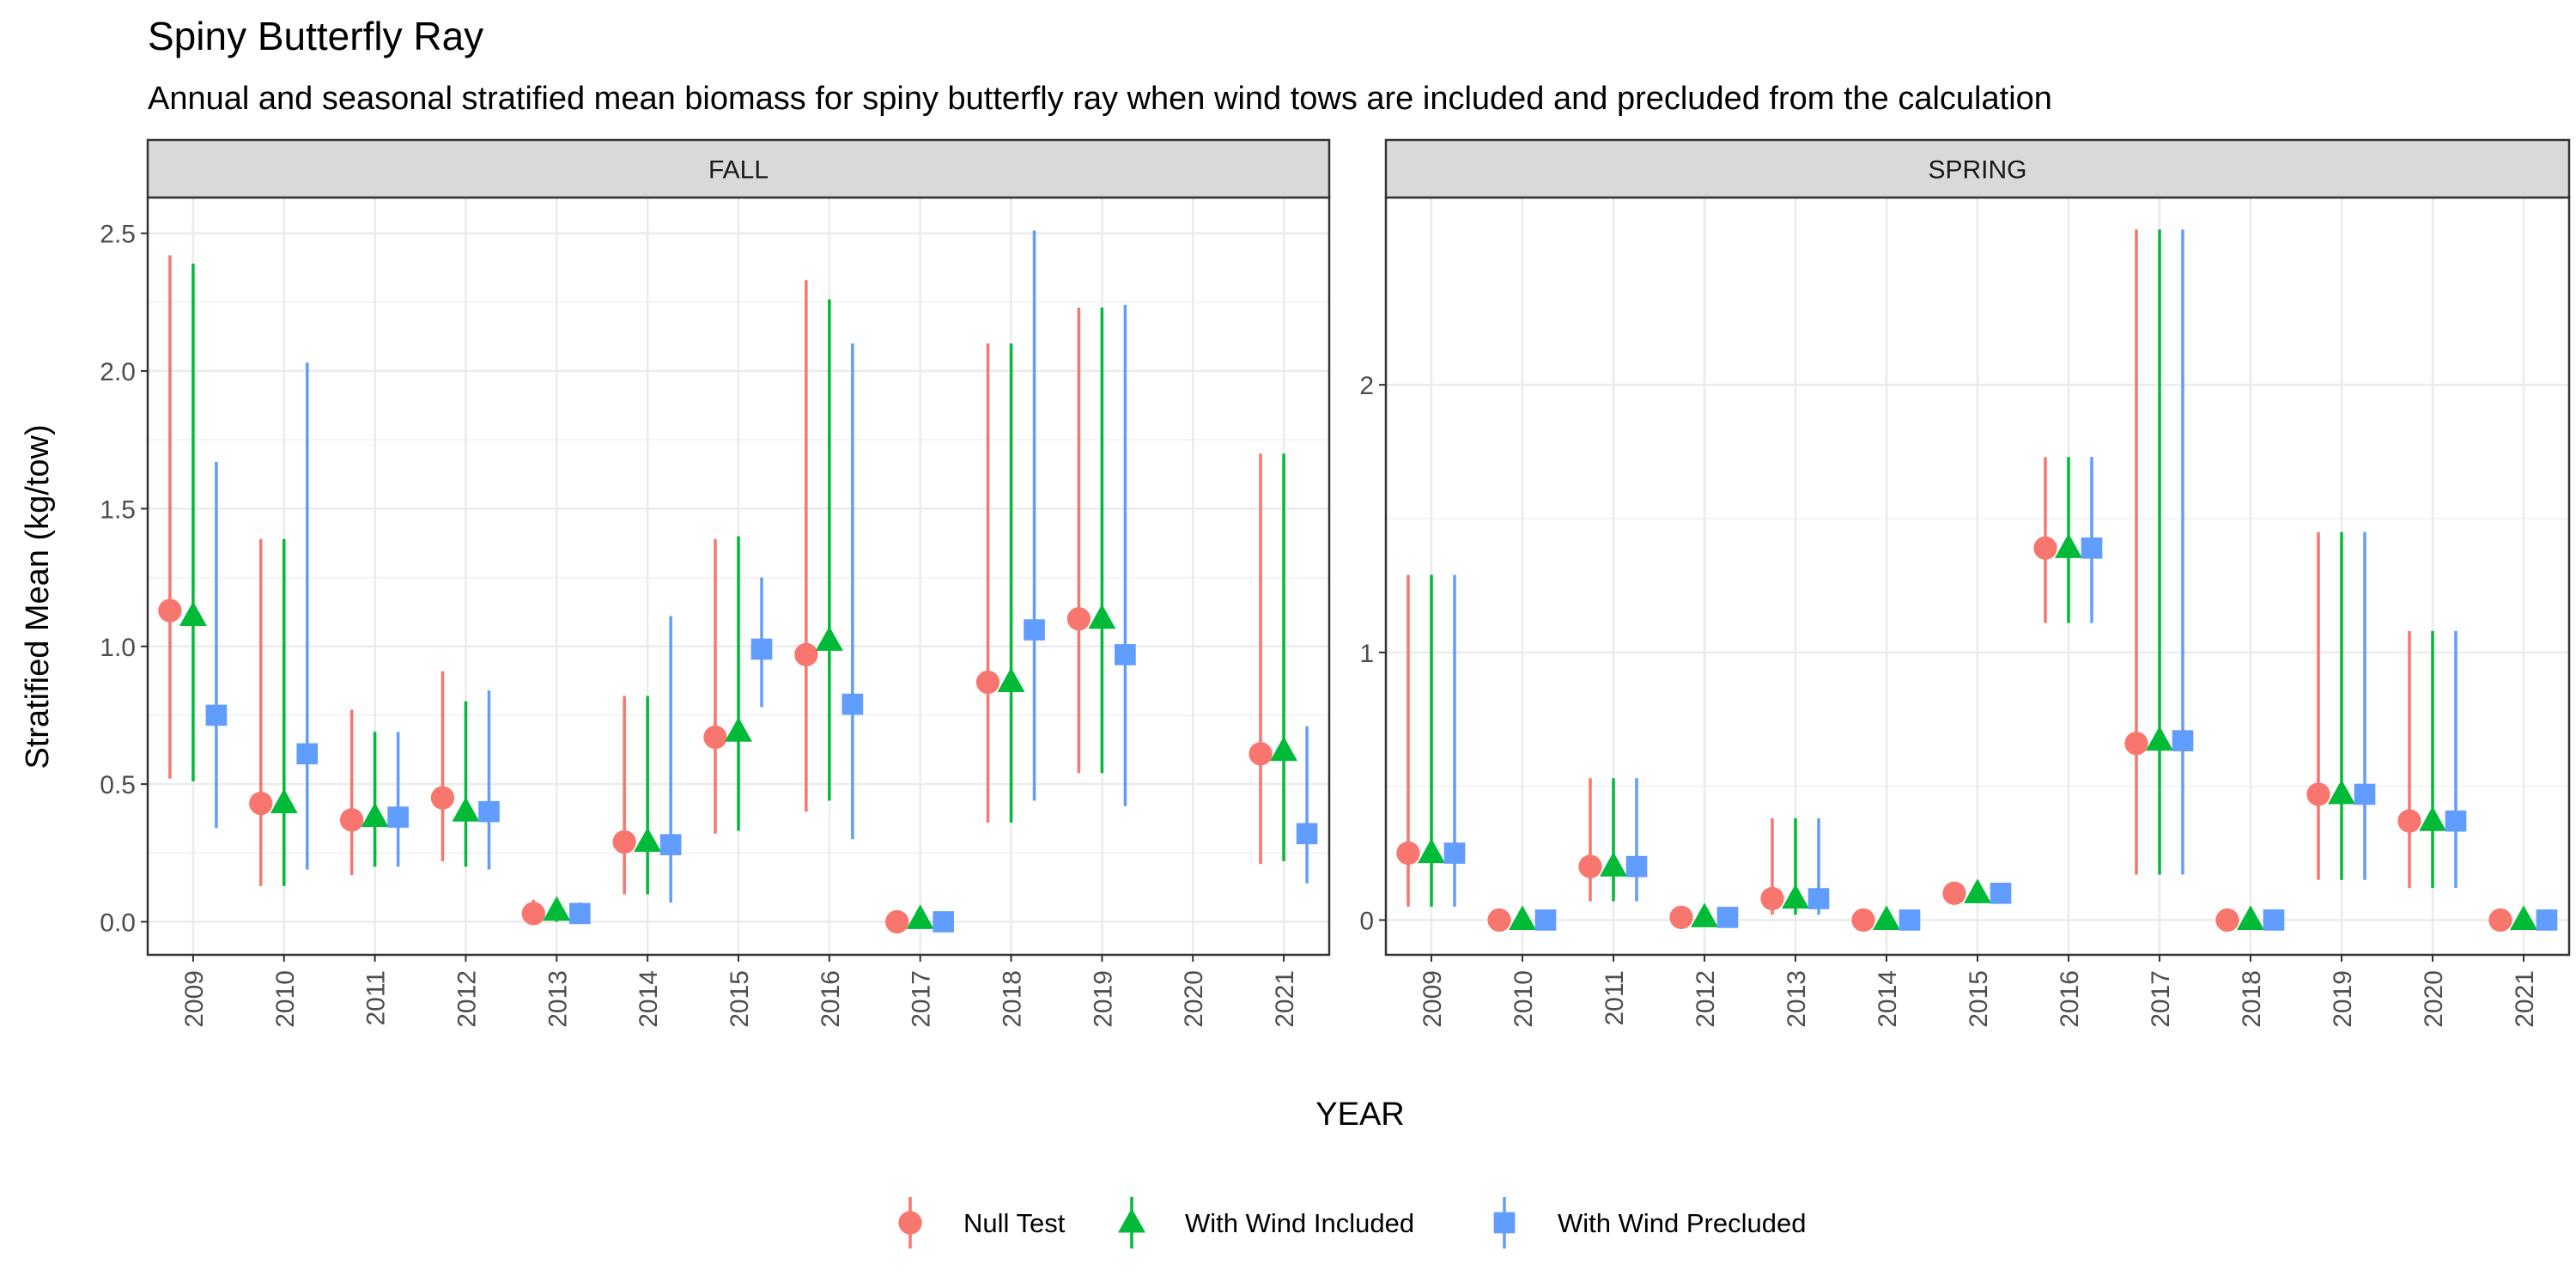 This screenshot has height=1288, width=2576. I want to click on chart-title: Spiny Butterfly Ray, so click(315, 36).